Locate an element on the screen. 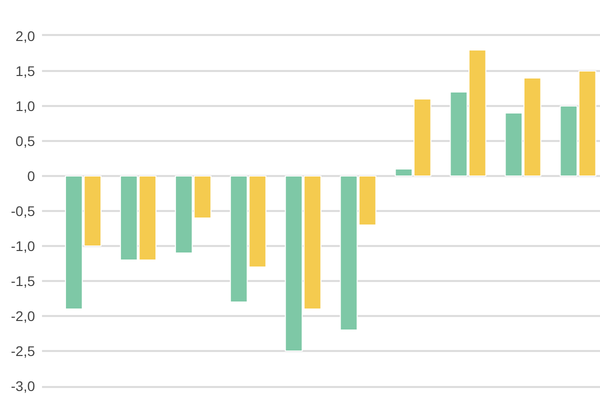 The image size is (600, 400). y-tick-label: -2,0 is located at coordinates (23, 316).